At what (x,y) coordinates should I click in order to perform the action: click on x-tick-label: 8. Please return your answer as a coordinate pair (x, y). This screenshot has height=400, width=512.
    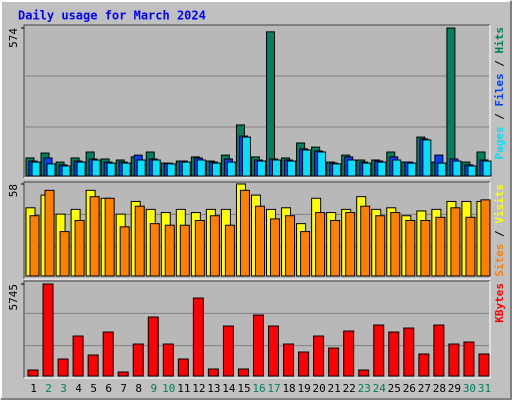
    Looking at the image, I should click on (138, 388).